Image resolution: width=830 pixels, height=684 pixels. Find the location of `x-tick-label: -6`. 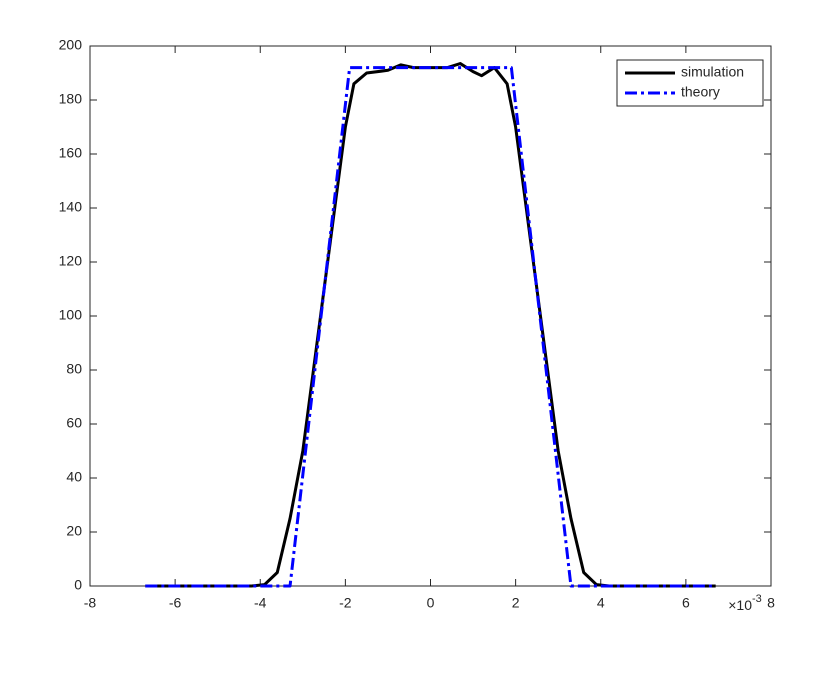

x-tick-label: -6 is located at coordinates (175, 603).